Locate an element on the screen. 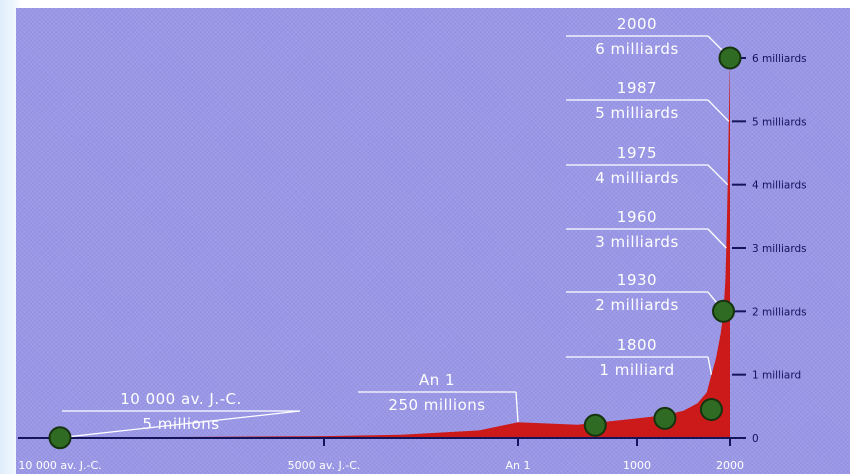  x-tick-label: 1000 is located at coordinates (637, 465).